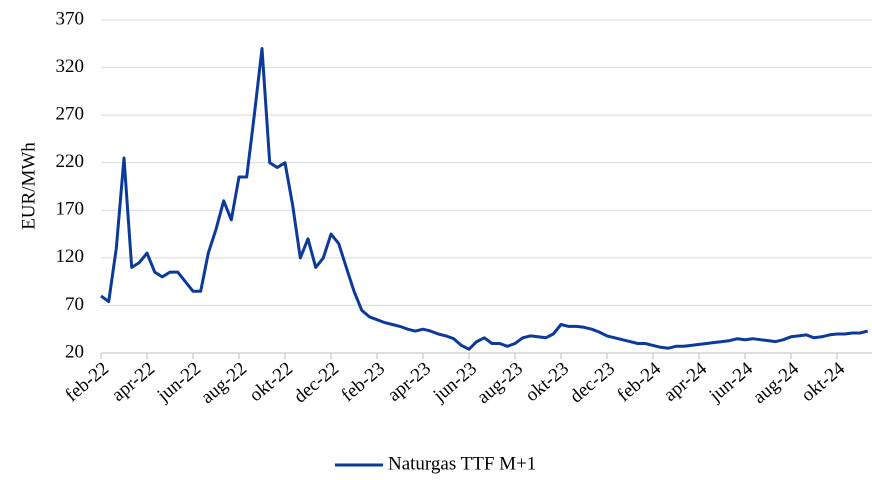  What do you see at coordinates (824, 382) in the screenshot?
I see `x-tick-label: okt-24` at bounding box center [824, 382].